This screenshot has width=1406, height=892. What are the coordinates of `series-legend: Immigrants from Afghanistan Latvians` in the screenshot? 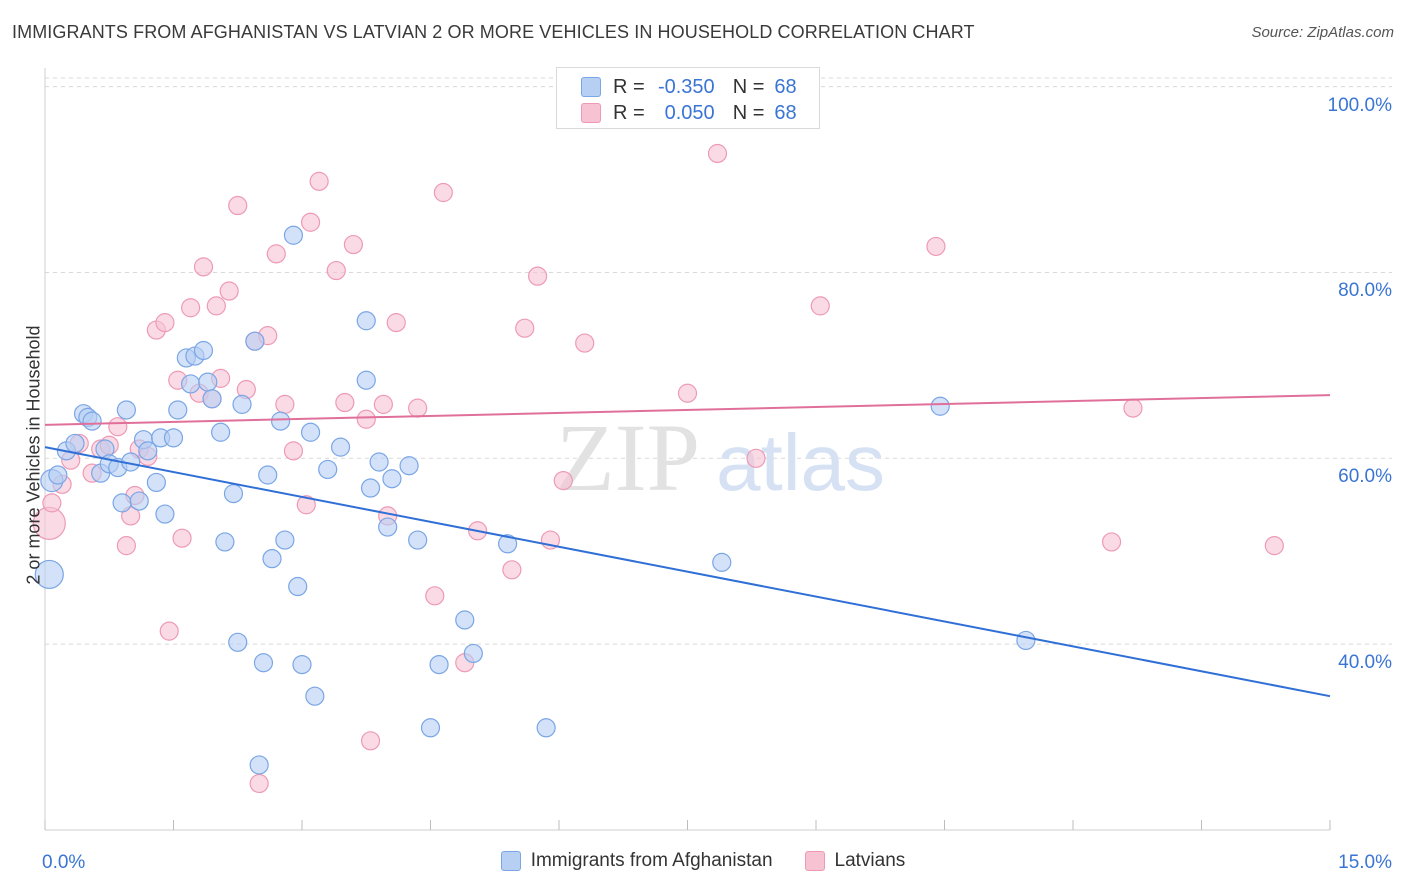 It's located at (703, 861).